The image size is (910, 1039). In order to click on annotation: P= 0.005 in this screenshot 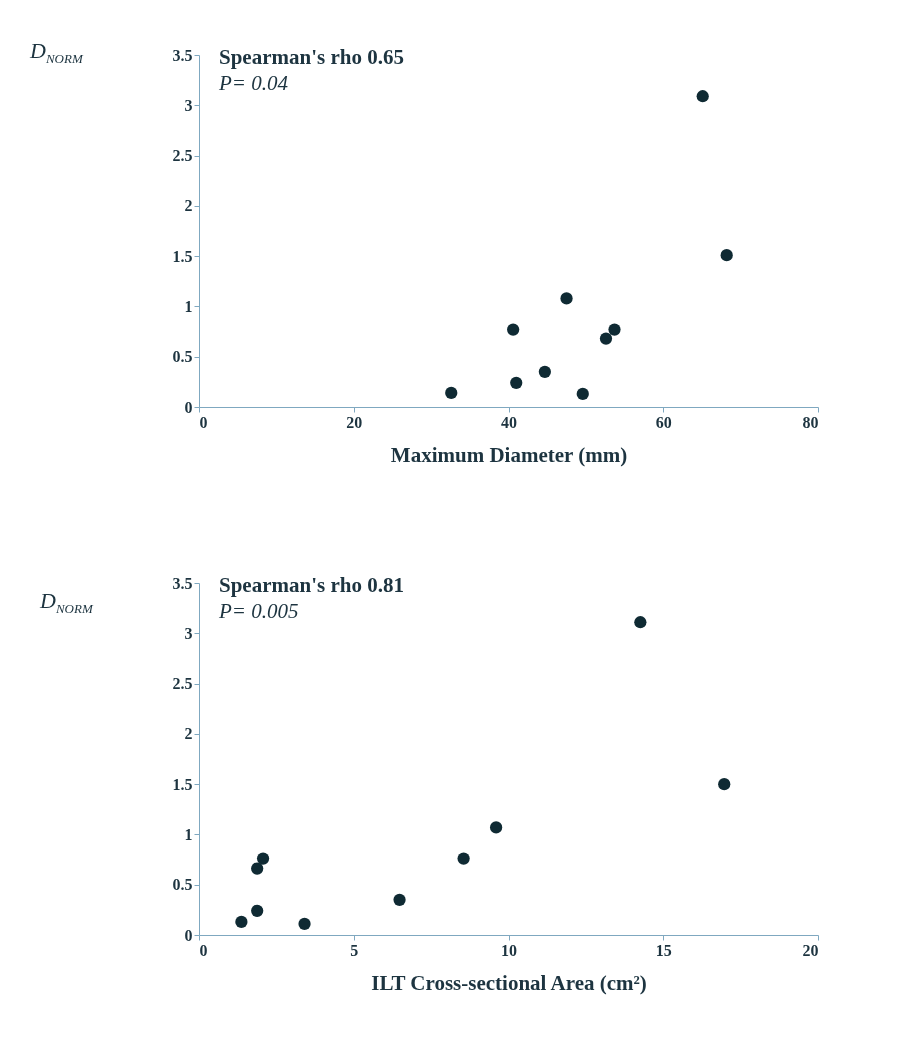, I will do `click(258, 611)`.